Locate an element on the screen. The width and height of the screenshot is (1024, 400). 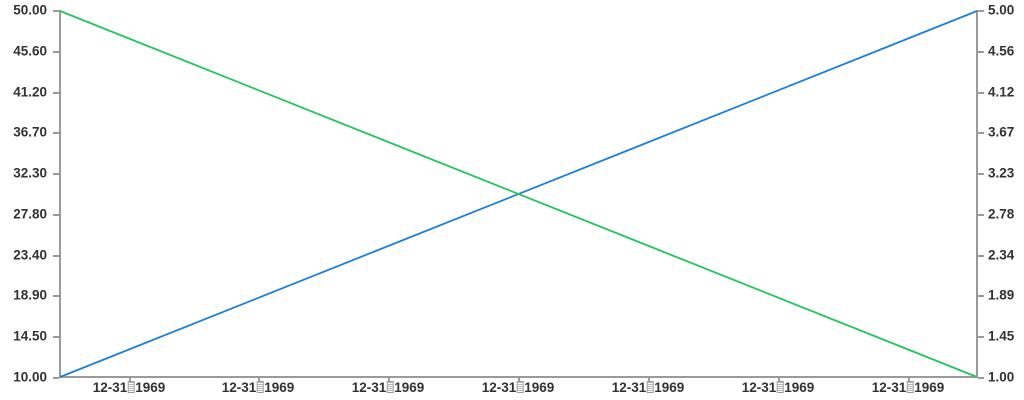
x-axis-spine is located at coordinates (518, 377).